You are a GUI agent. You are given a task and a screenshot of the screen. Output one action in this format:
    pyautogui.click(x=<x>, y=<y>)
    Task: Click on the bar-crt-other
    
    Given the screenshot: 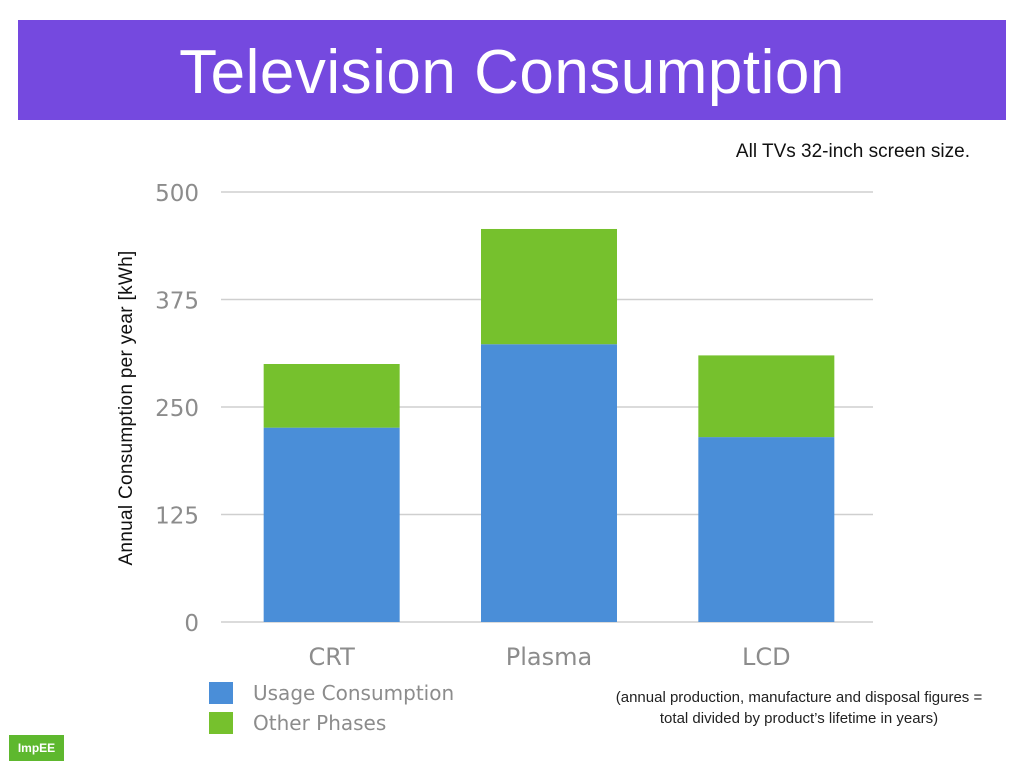 What is the action you would take?
    pyautogui.click(x=331, y=396)
    